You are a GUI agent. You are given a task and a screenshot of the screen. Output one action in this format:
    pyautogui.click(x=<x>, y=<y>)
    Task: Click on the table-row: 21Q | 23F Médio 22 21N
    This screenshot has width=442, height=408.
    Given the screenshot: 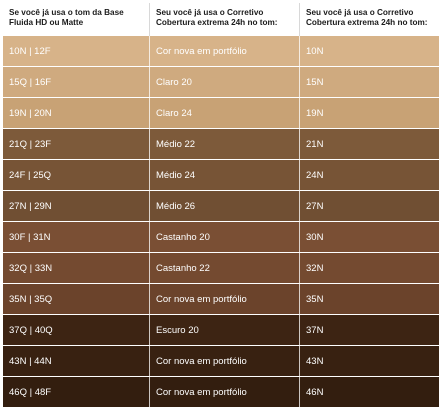 What is the action you would take?
    pyautogui.click(x=221, y=144)
    